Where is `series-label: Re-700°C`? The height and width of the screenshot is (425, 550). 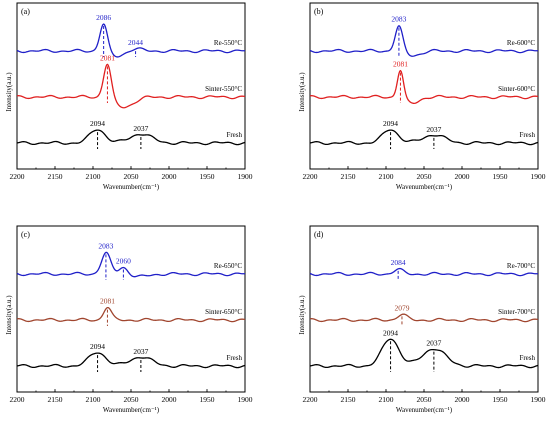
series-label: Re-700°C is located at coordinates (521, 266).